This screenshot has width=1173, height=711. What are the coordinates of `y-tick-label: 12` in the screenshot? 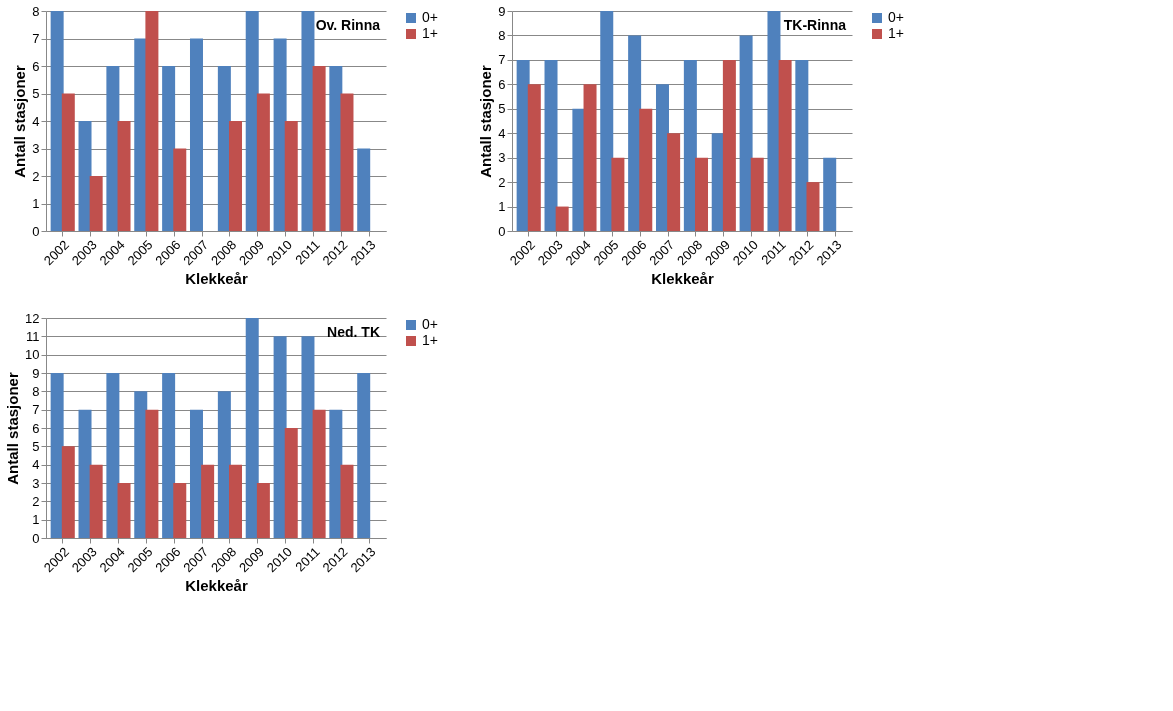 It's located at (32, 318).